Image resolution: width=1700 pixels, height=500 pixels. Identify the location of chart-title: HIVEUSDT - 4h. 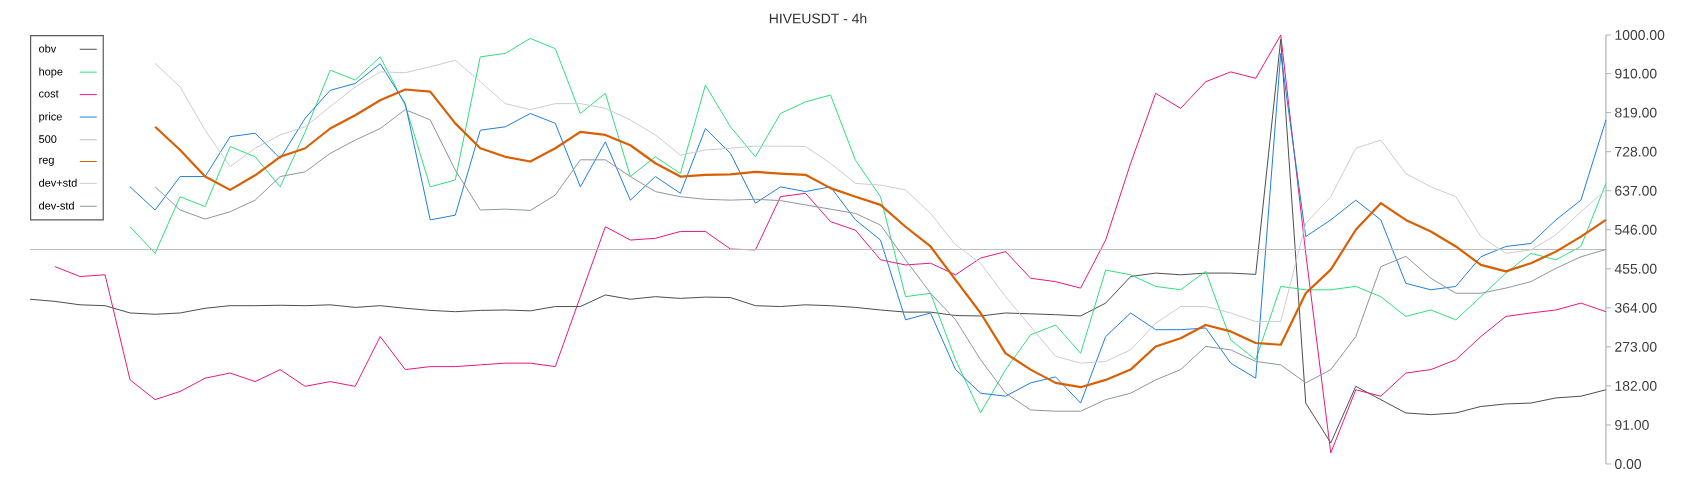
(818, 18).